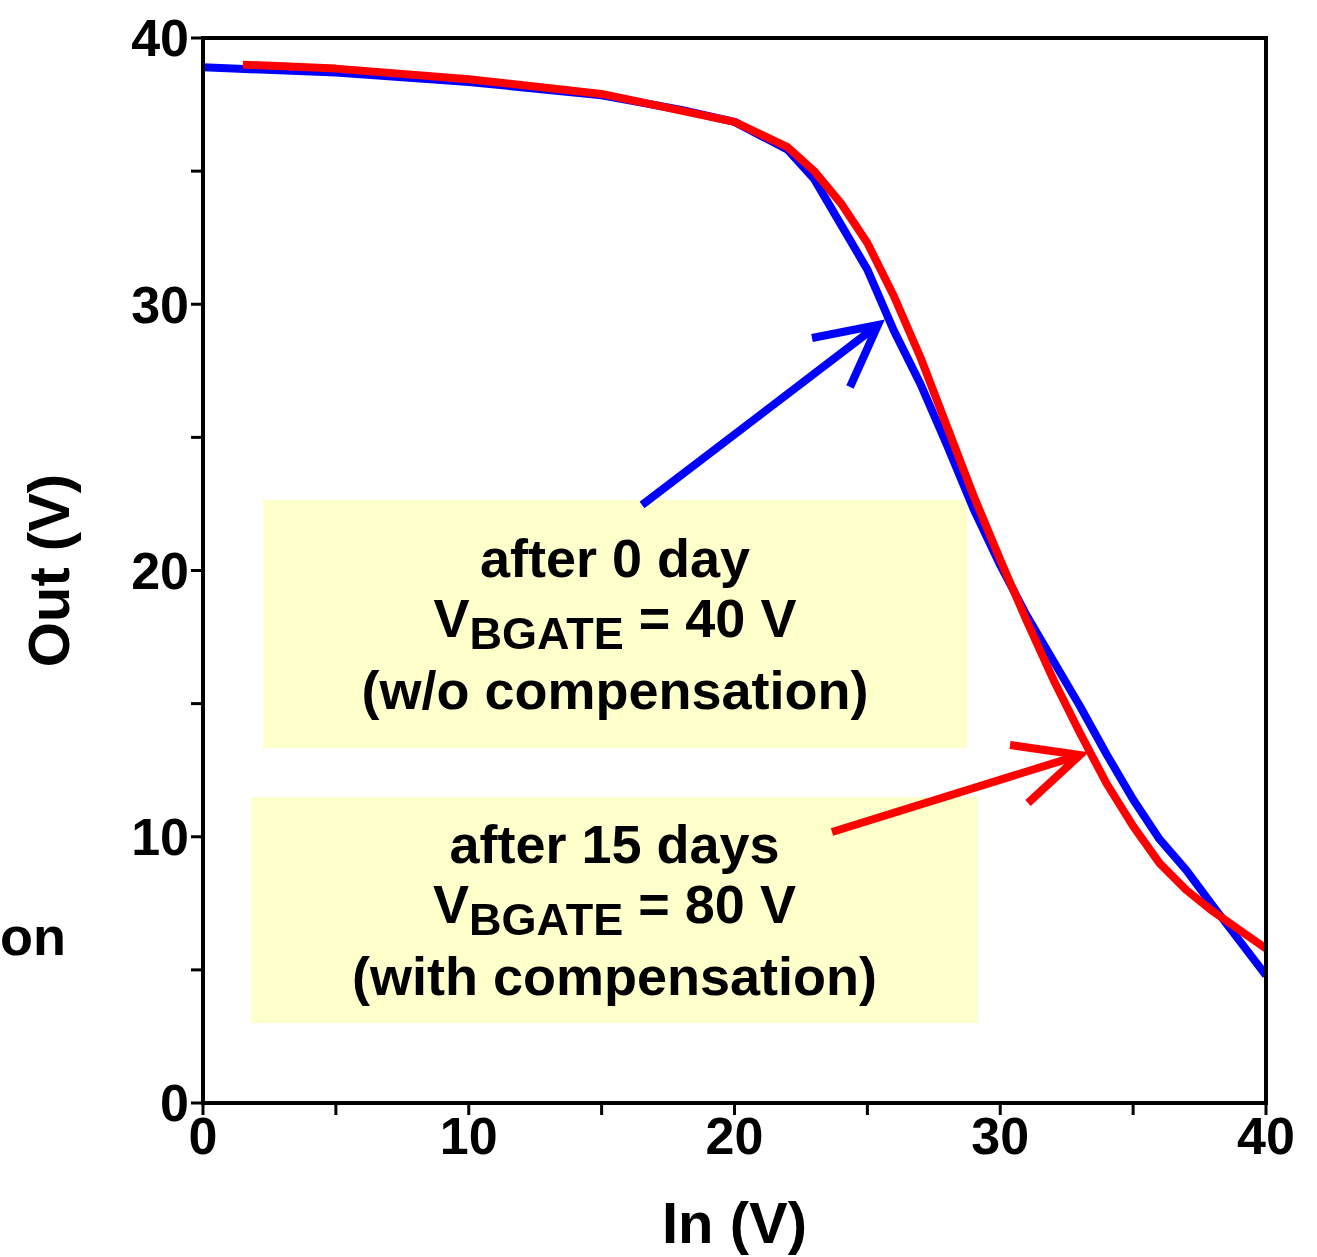  I want to click on annotation: (with compensation), so click(614, 976).